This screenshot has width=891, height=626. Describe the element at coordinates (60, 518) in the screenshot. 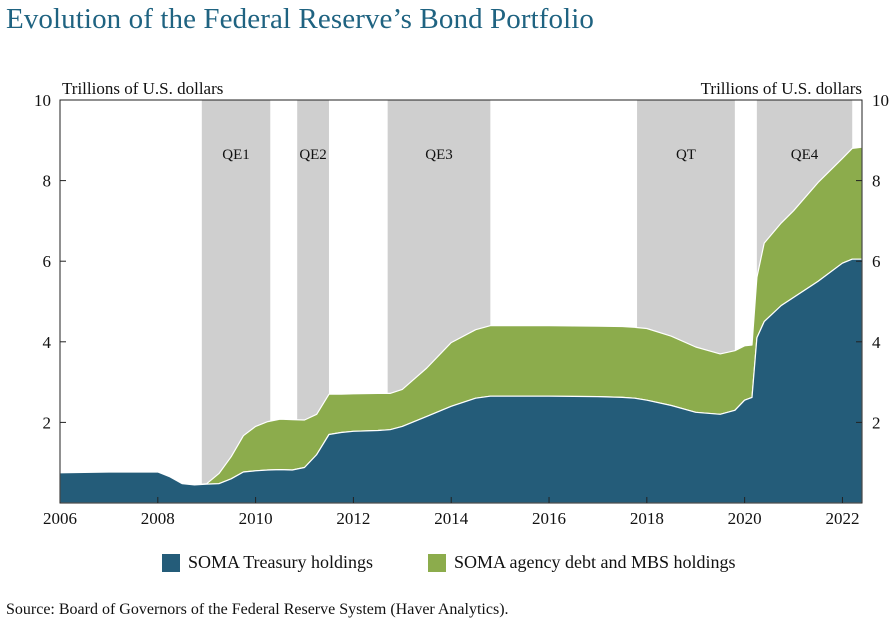

I see `x-tick-label: 2006` at that location.